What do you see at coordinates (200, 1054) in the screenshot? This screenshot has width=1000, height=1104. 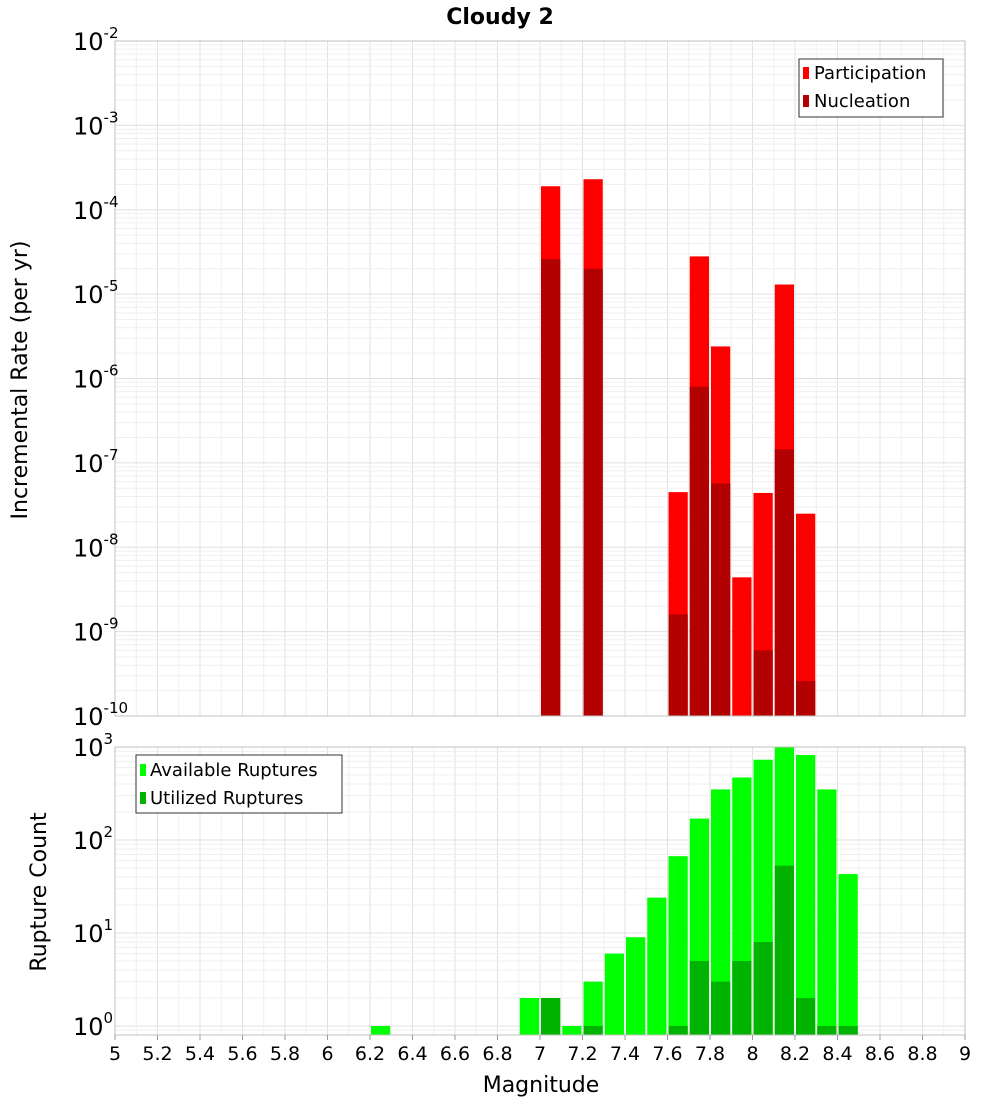 I see `x-tick-label-2: 5.4` at bounding box center [200, 1054].